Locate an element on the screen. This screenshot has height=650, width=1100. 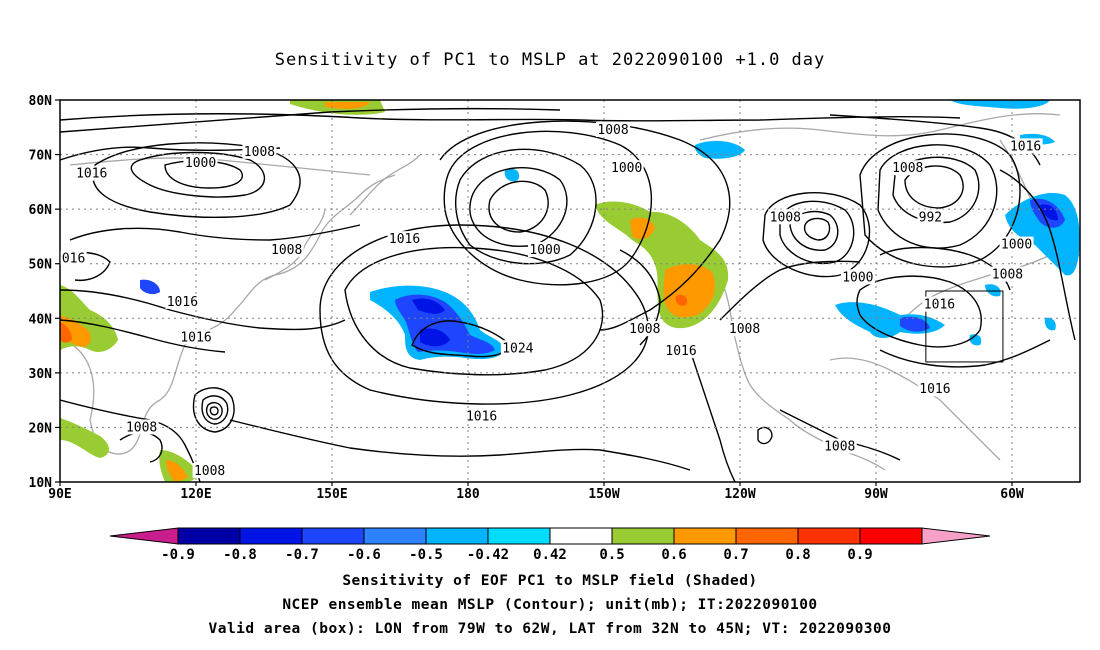
contour-1016-north is located at coordinates (310, 120).